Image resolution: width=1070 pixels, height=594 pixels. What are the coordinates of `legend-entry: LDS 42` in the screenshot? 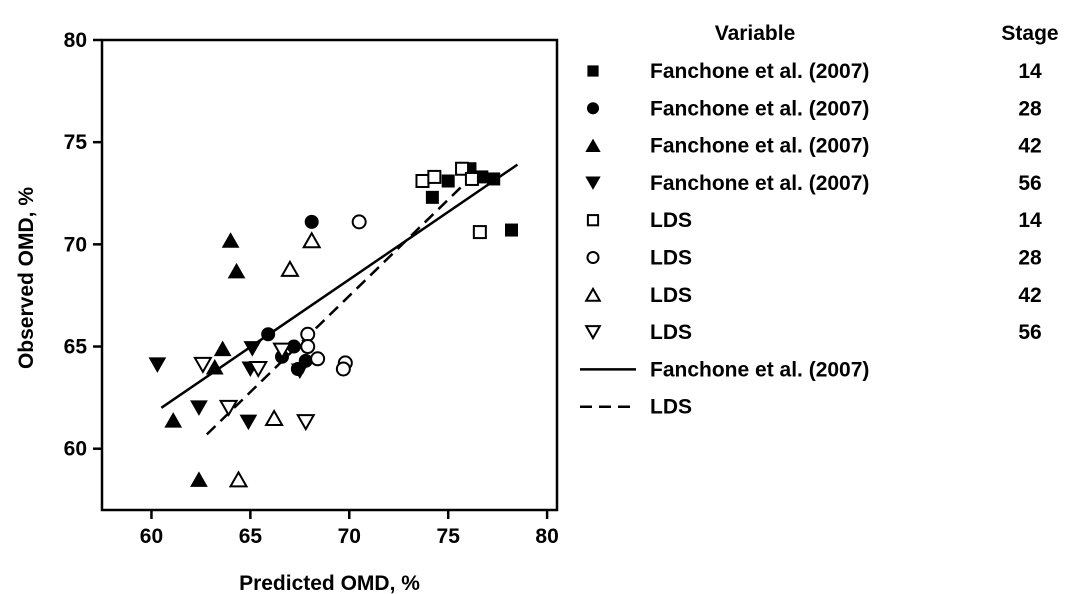 It's located at (813, 295).